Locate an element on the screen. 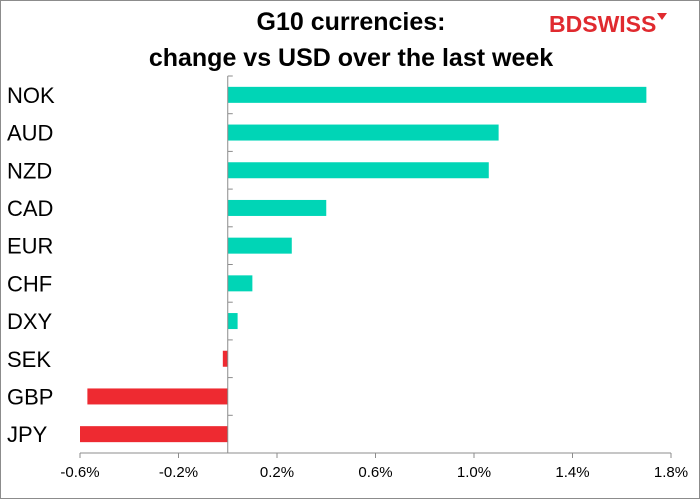 The width and height of the screenshot is (700, 500). x-tick-label: 1.8% is located at coordinates (671, 472).